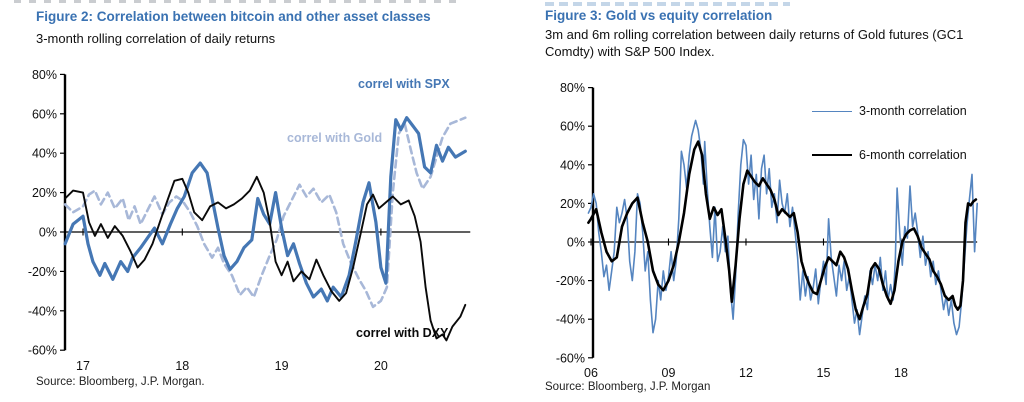  What do you see at coordinates (746, 373) in the screenshot?
I see `x-tick-label: 12` at bounding box center [746, 373].